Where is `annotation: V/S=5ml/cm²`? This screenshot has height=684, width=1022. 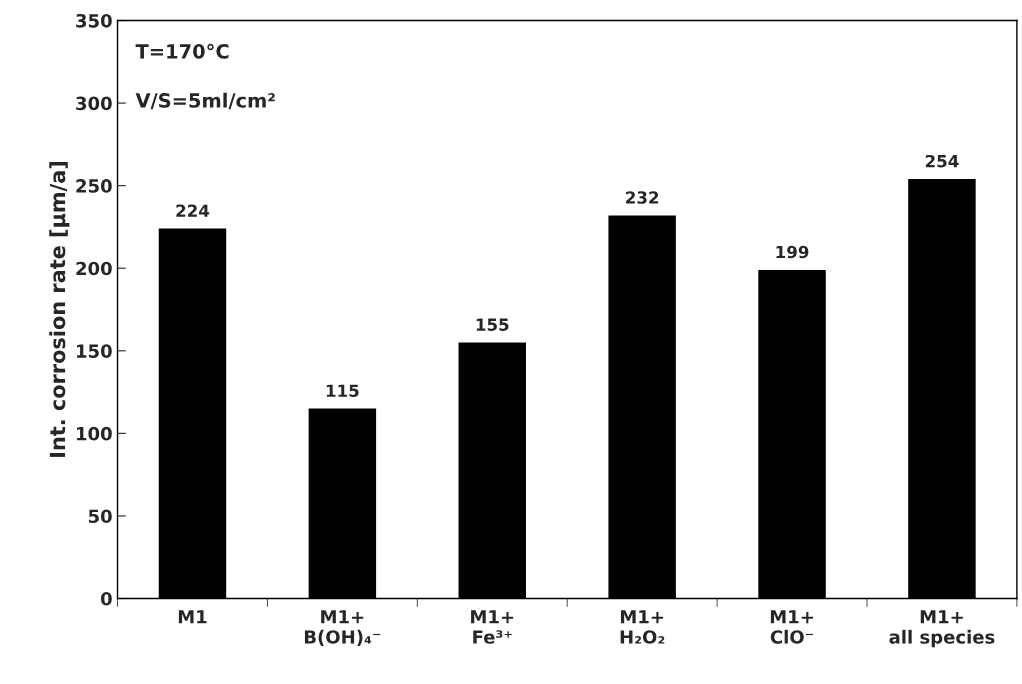
annotation: V/S=5ml/cm² is located at coordinates (205, 101).